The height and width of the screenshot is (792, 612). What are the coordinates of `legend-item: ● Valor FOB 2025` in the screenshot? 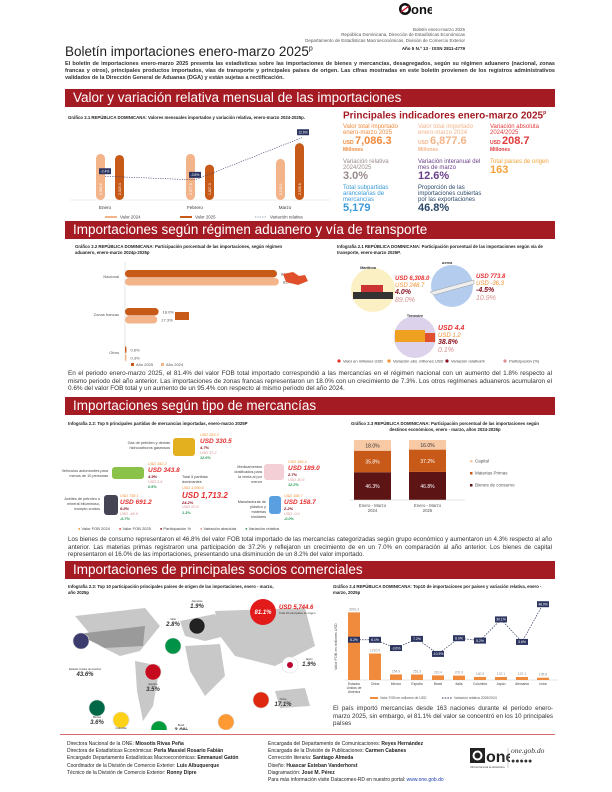 It's located at (135, 528).